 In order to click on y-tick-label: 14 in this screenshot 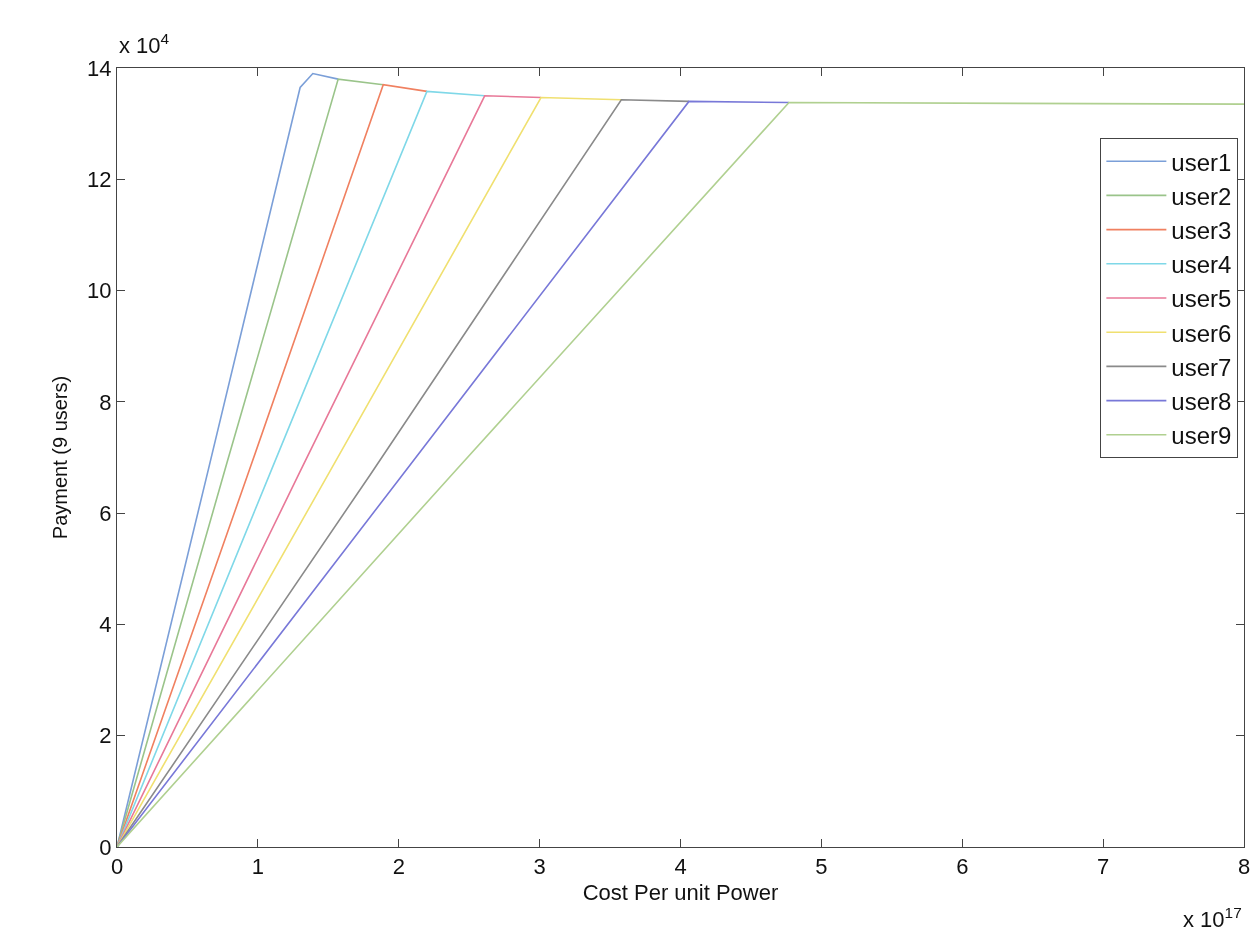, I will do `click(99, 68)`.